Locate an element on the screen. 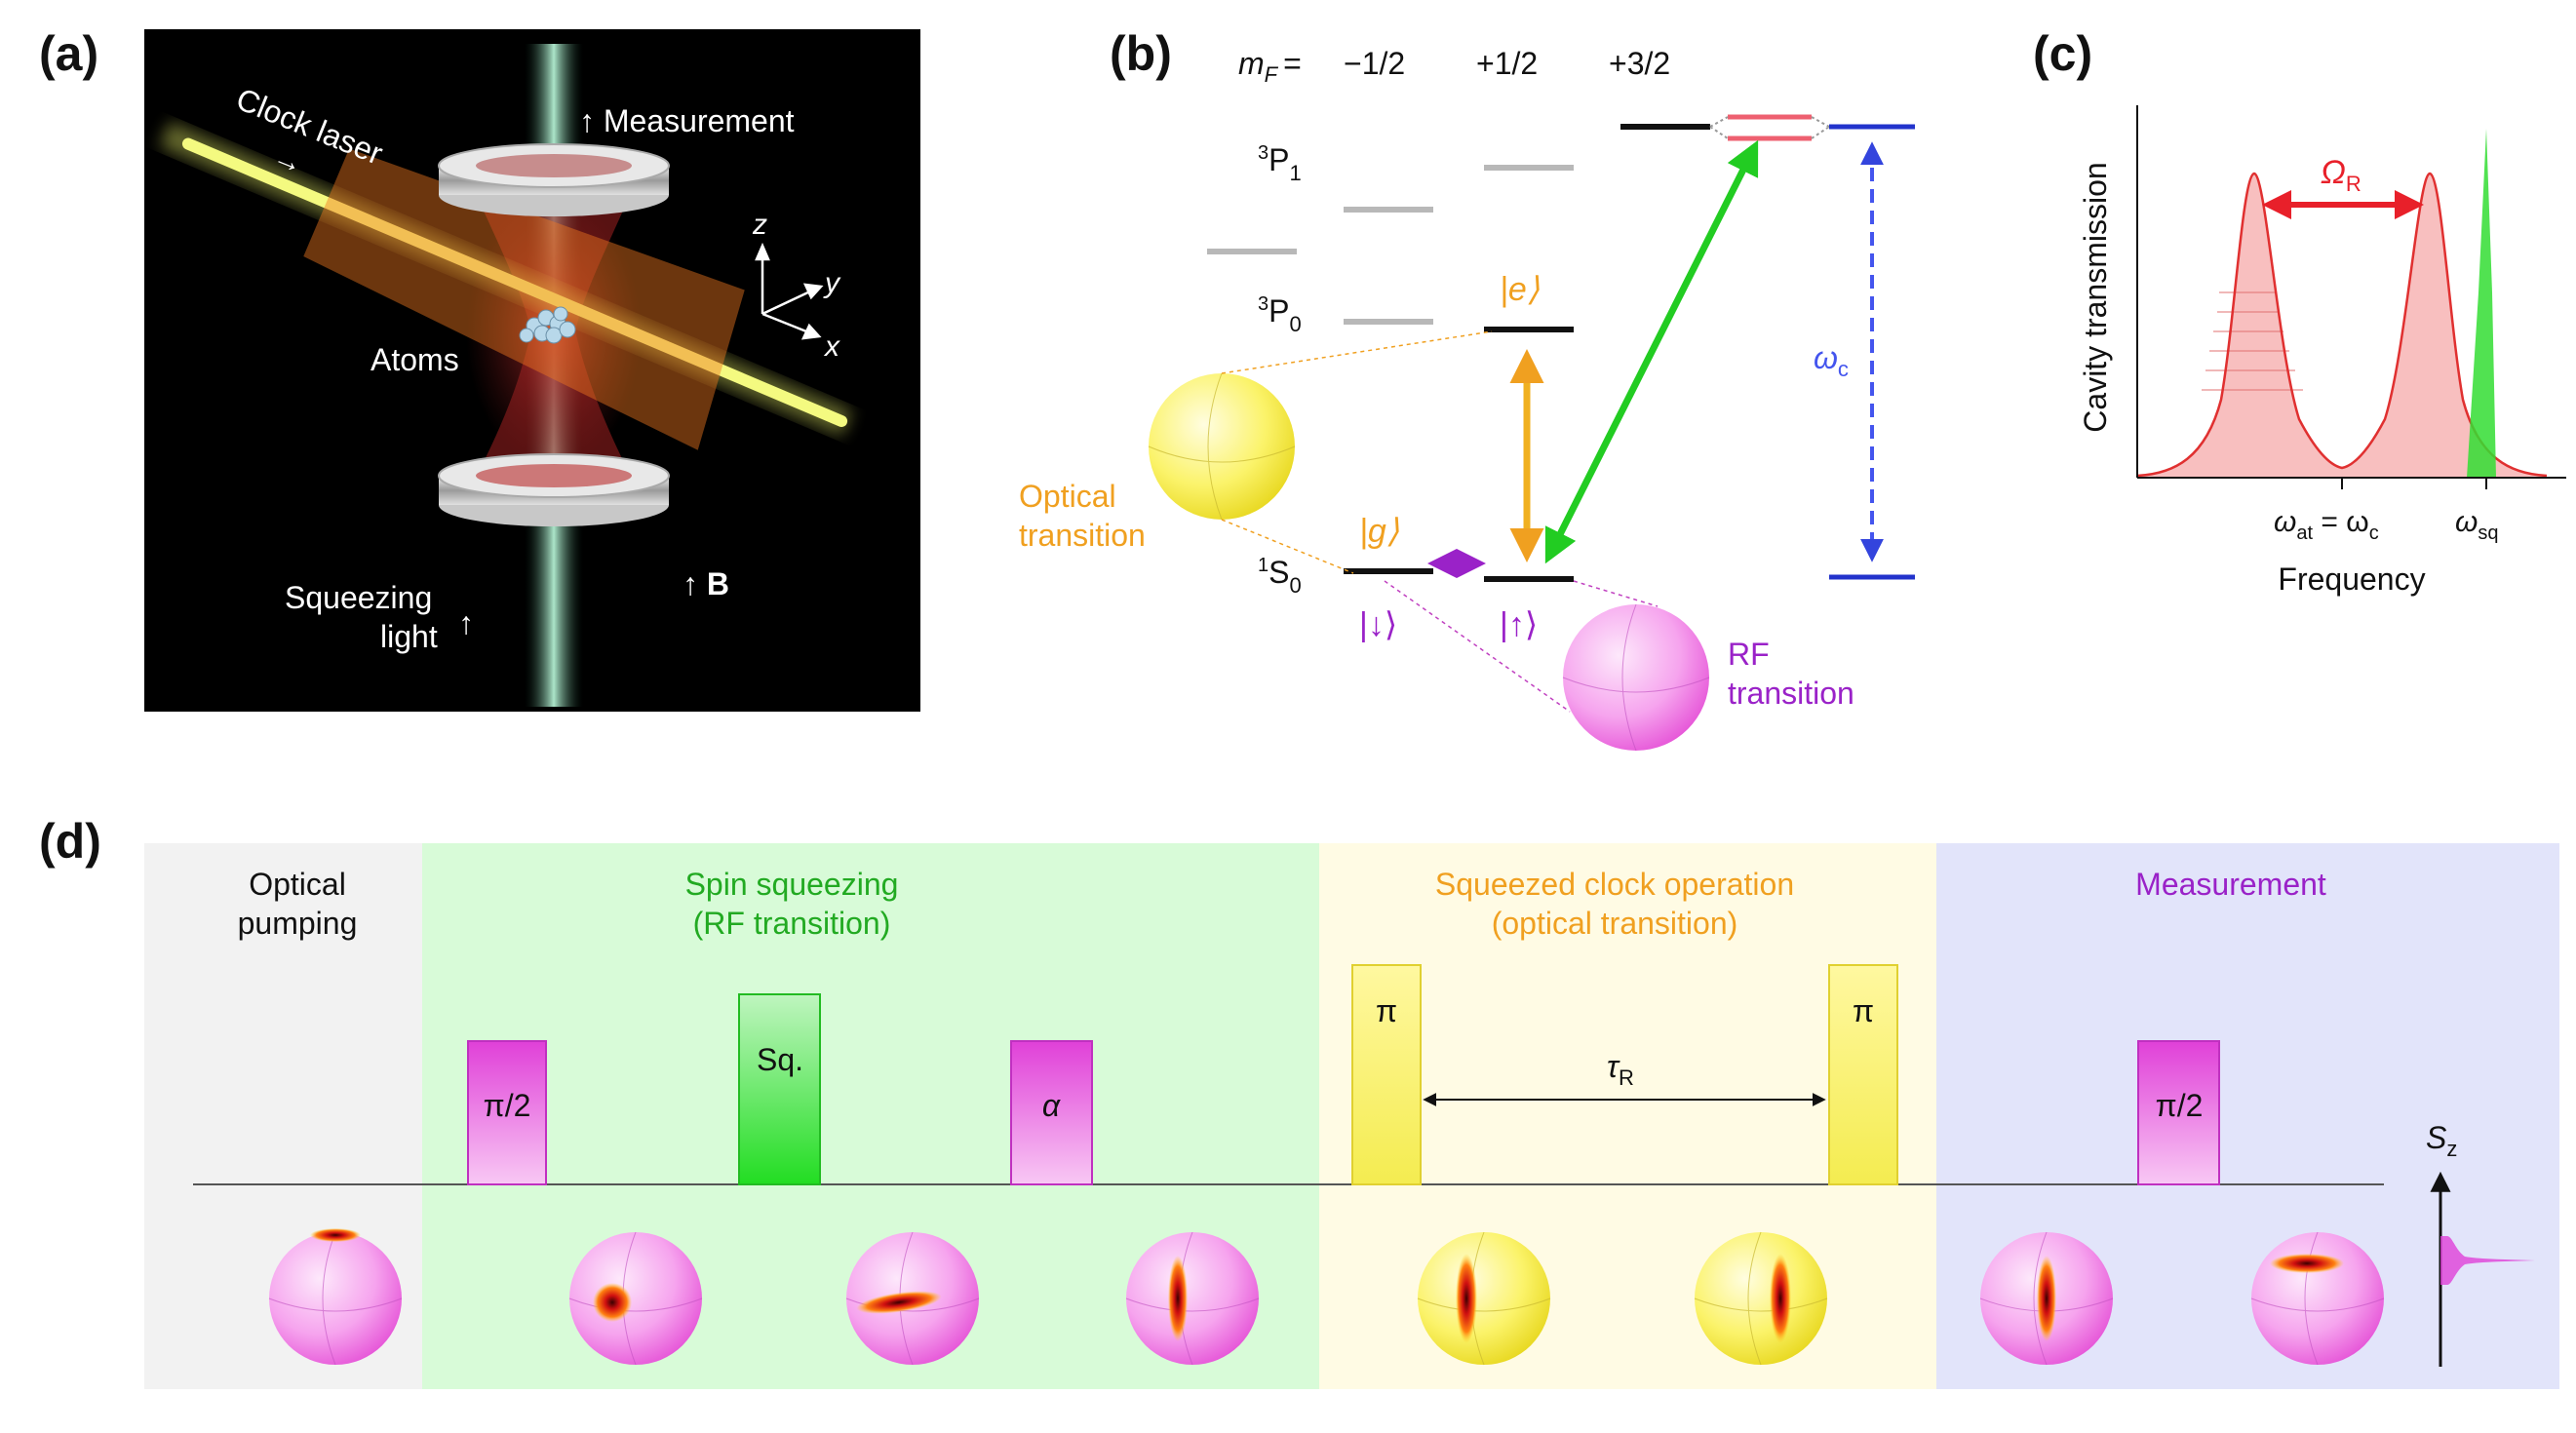  rf-transition-label-2: transition is located at coordinates (1791, 693).